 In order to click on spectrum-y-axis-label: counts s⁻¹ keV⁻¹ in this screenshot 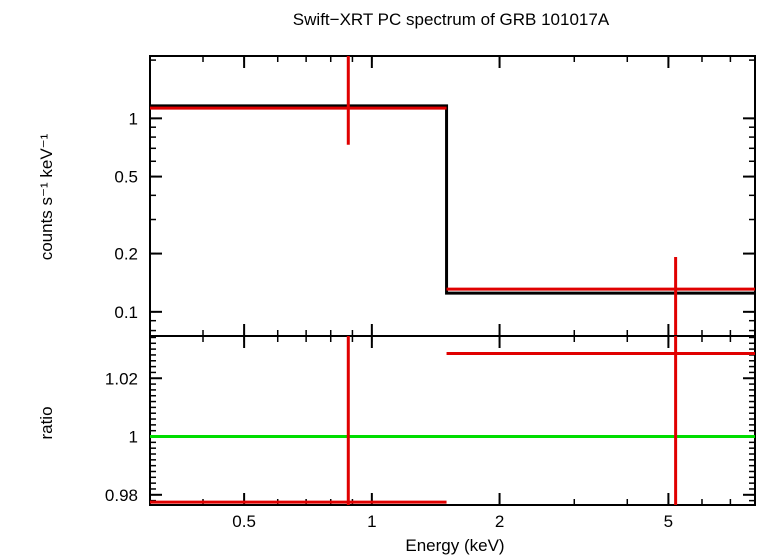, I will do `click(46, 196)`.